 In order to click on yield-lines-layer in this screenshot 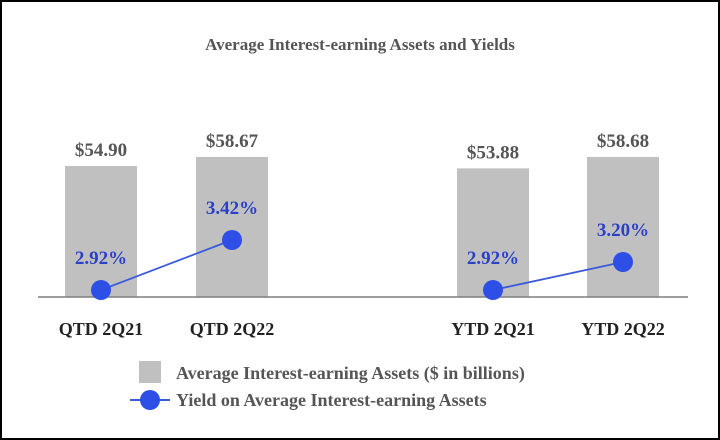, I will do `click(362, 265)`.